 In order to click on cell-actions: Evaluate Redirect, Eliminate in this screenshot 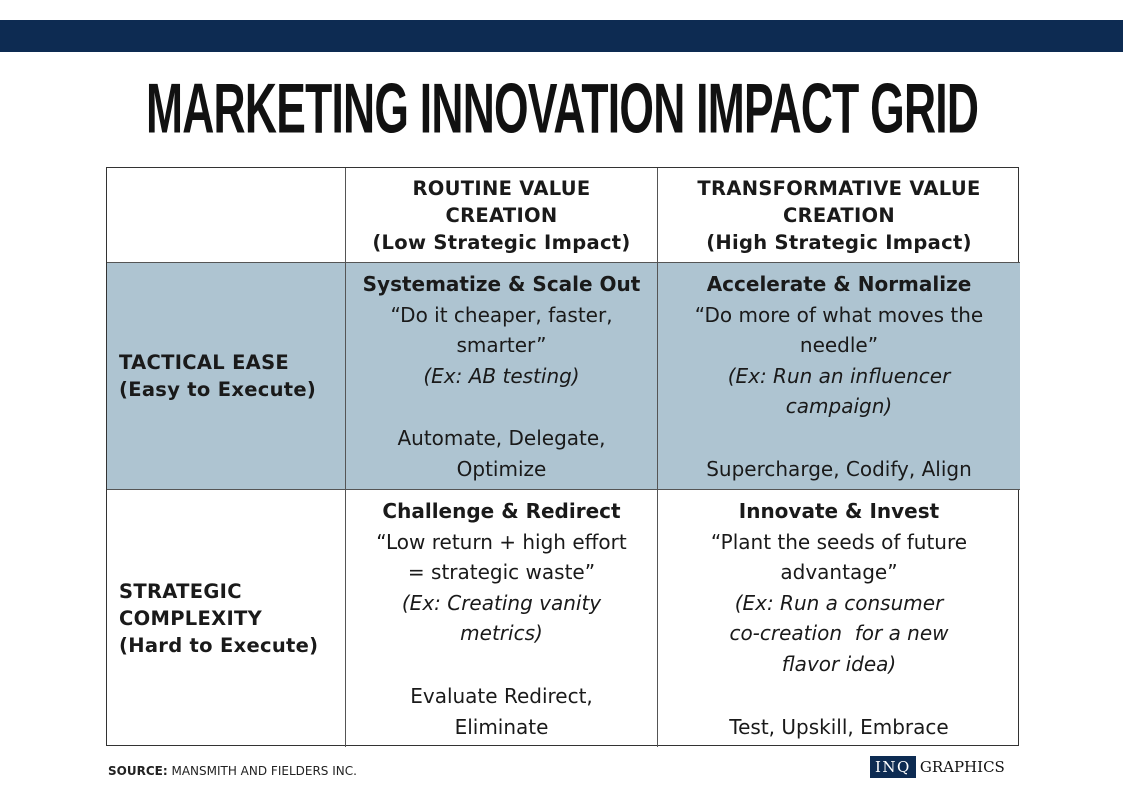, I will do `click(501, 711)`.